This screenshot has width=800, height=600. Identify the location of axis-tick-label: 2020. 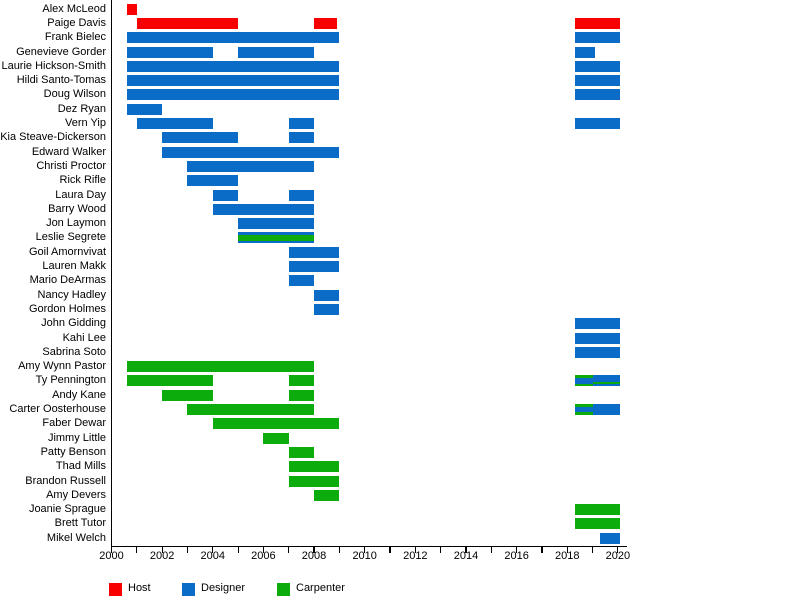
(618, 556).